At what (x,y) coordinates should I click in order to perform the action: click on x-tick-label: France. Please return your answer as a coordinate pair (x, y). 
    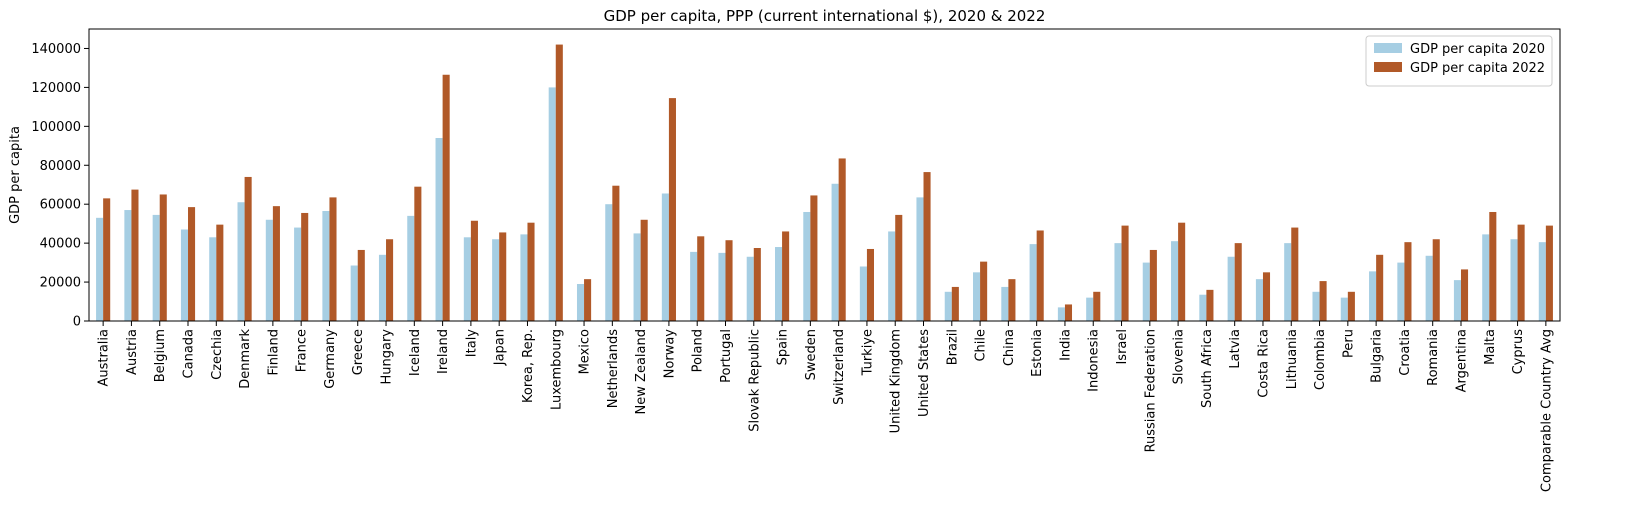
    Looking at the image, I should click on (302, 350).